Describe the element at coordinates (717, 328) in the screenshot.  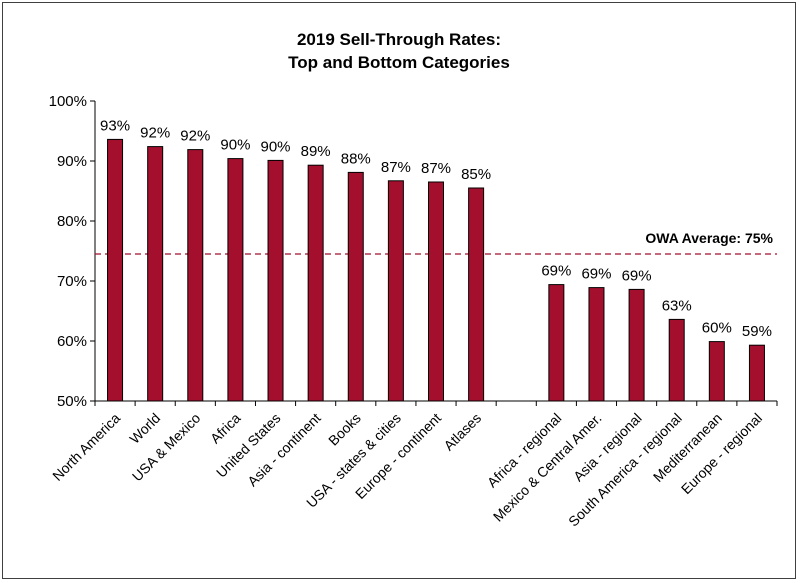
I see `data-label: 60%` at that location.